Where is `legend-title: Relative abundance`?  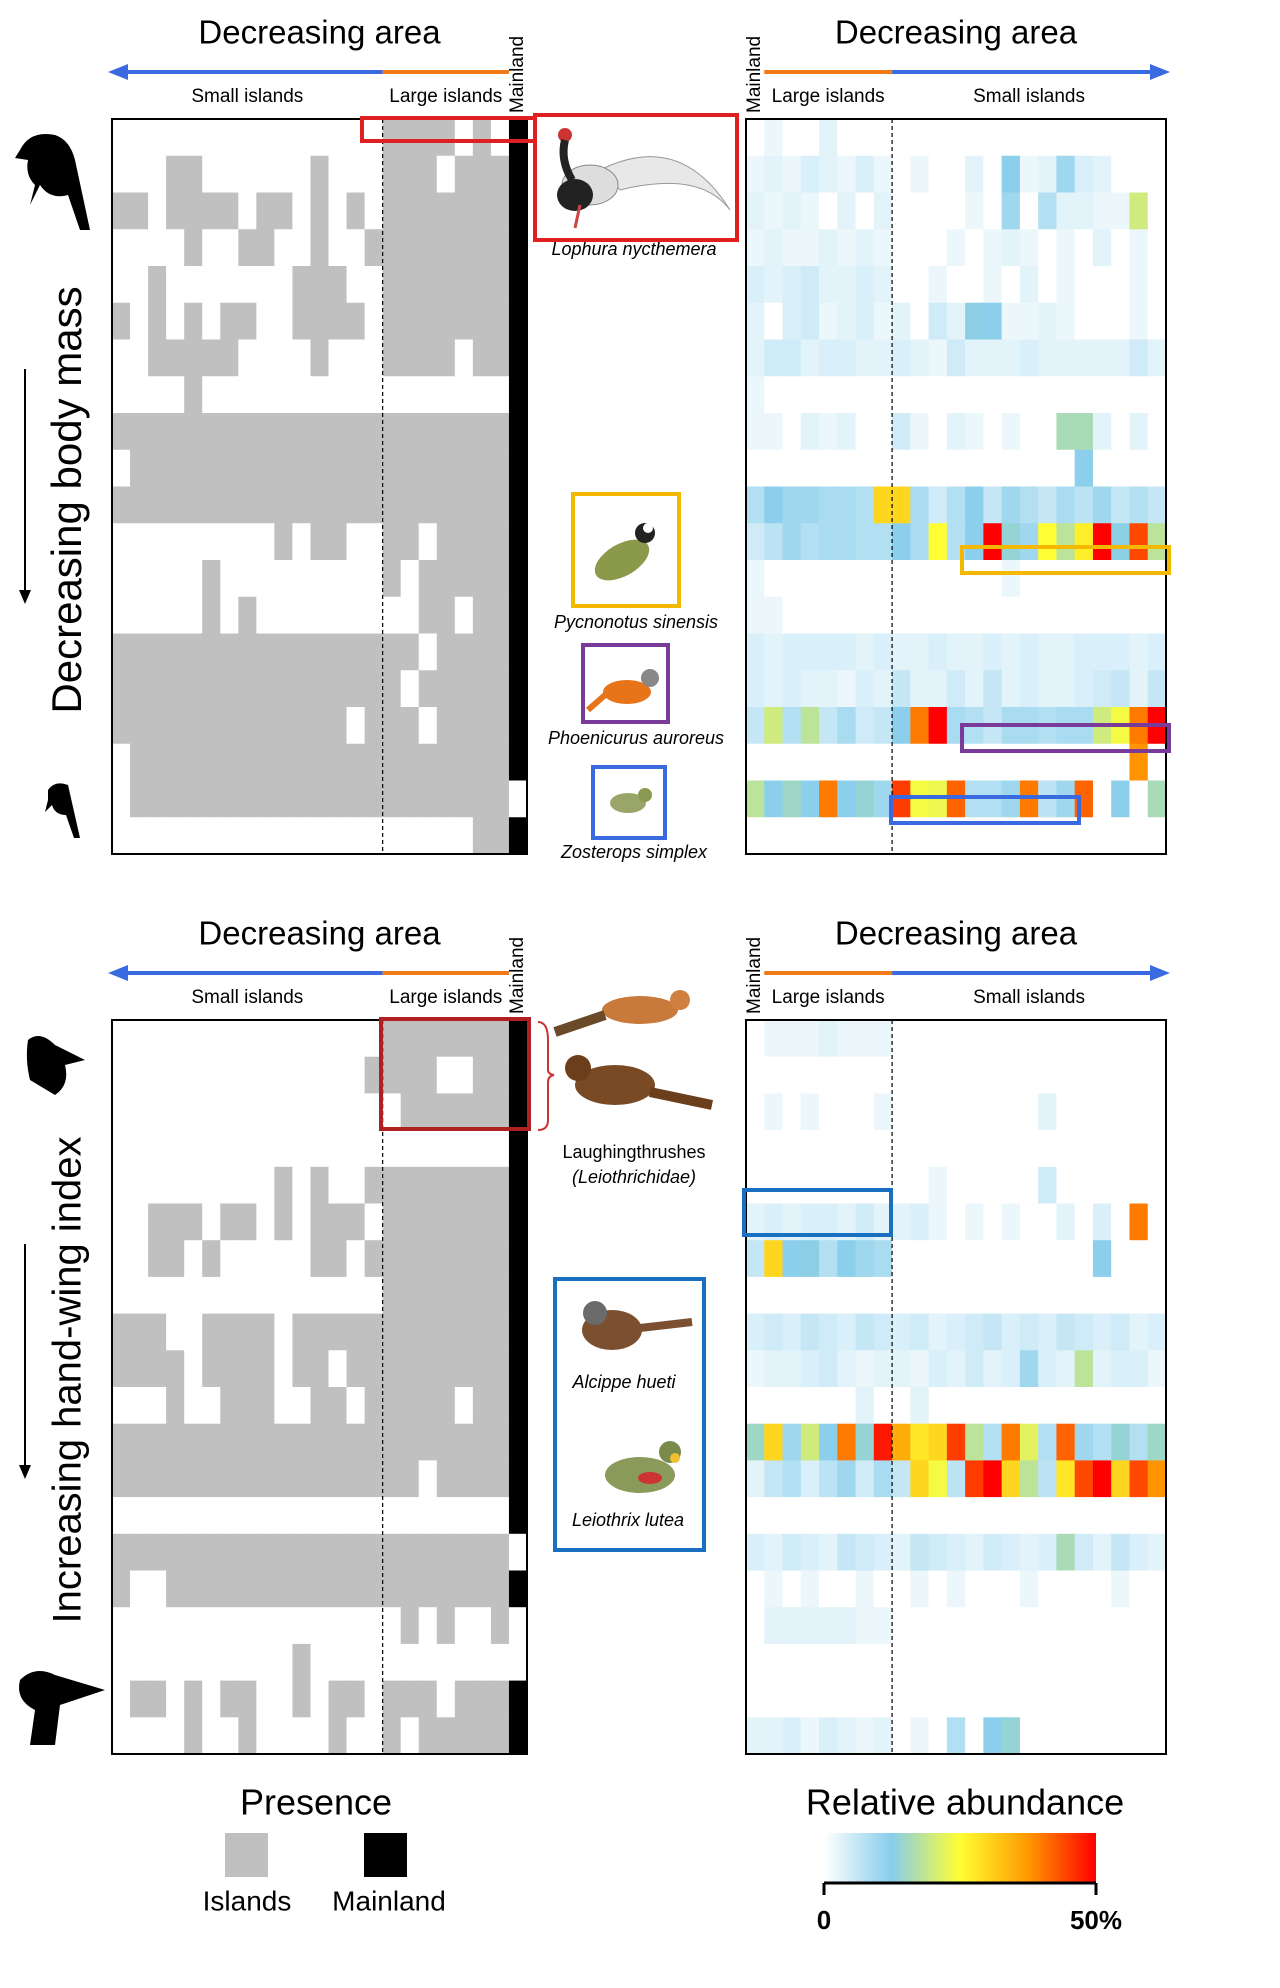 legend-title: Relative abundance is located at coordinates (965, 1802).